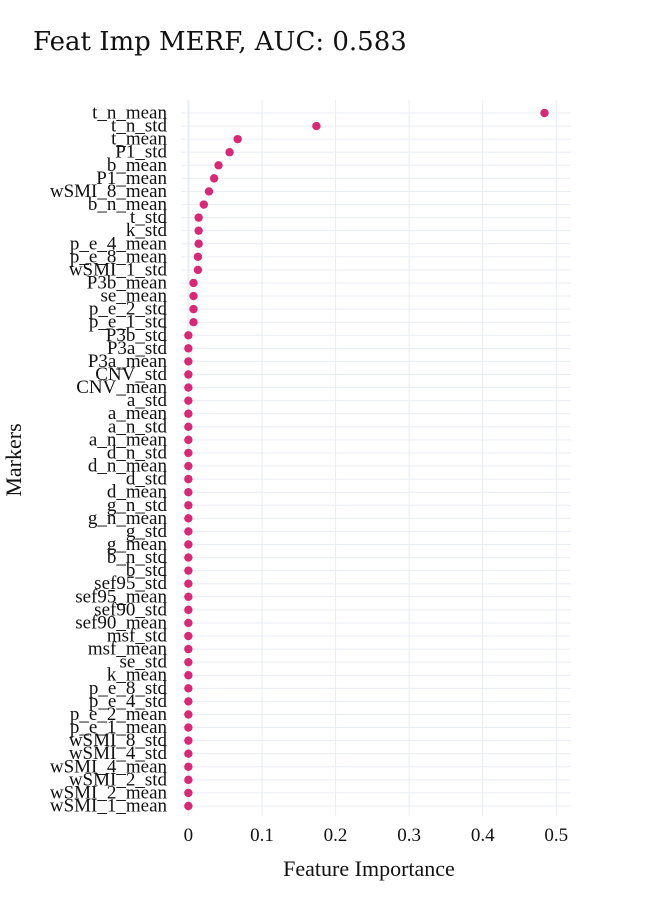  I want to click on category-label: t_n_std, so click(139, 126).